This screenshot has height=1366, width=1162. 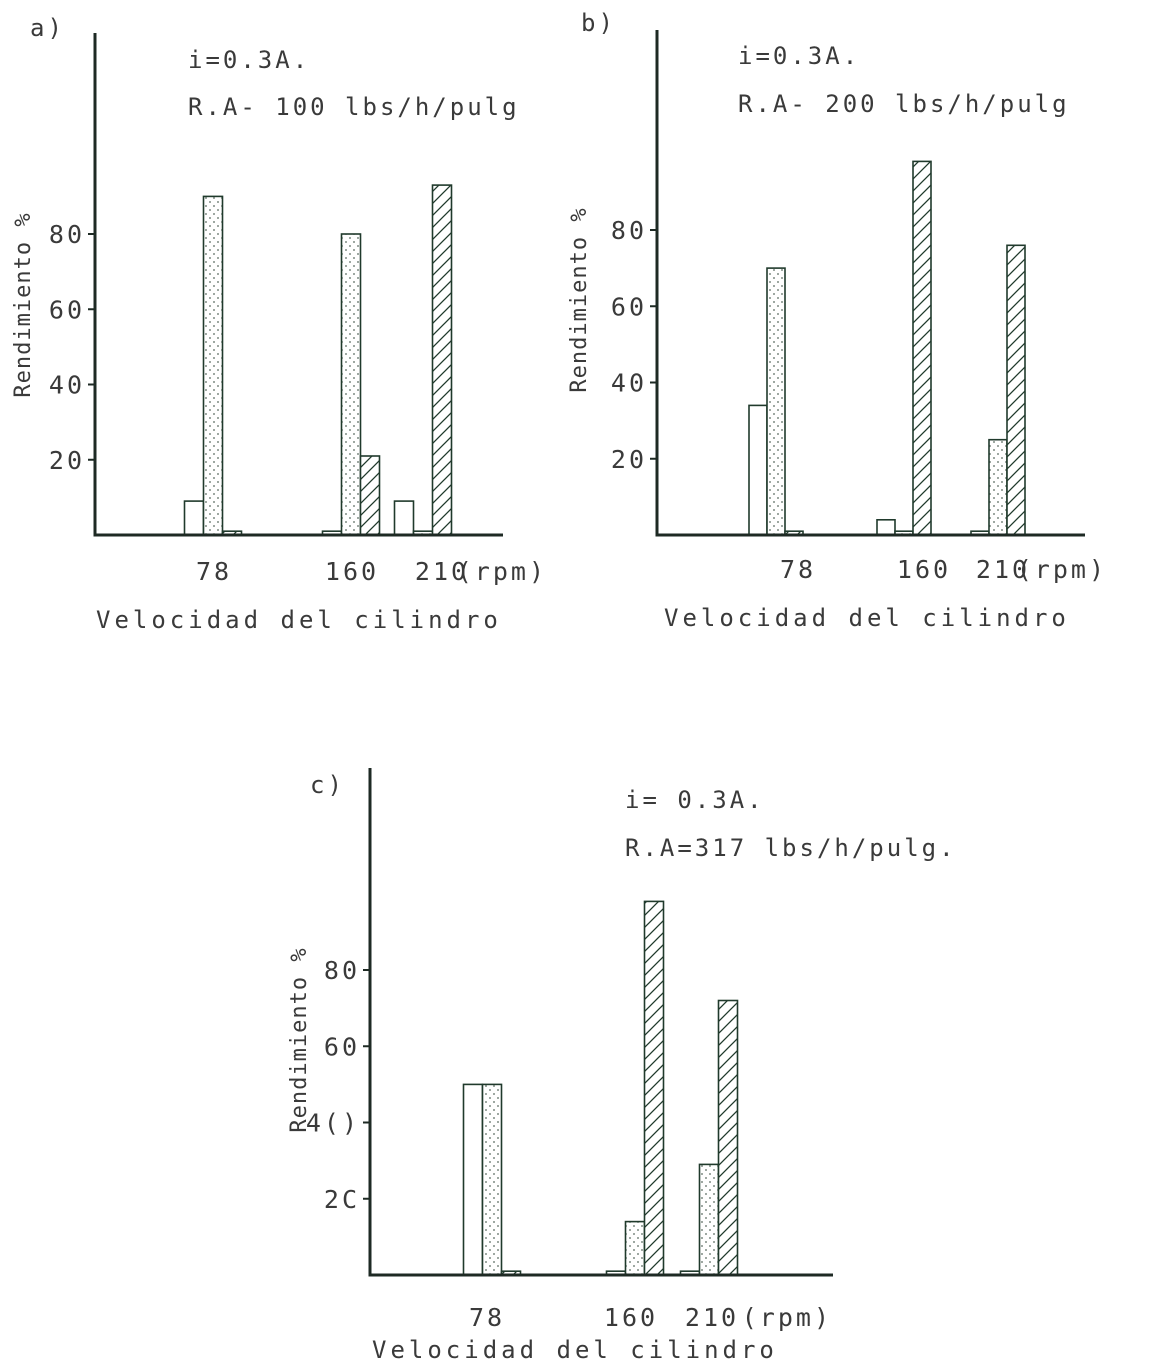 What do you see at coordinates (695, 800) in the screenshot?
I see `annotation: i= 0.3A.` at bounding box center [695, 800].